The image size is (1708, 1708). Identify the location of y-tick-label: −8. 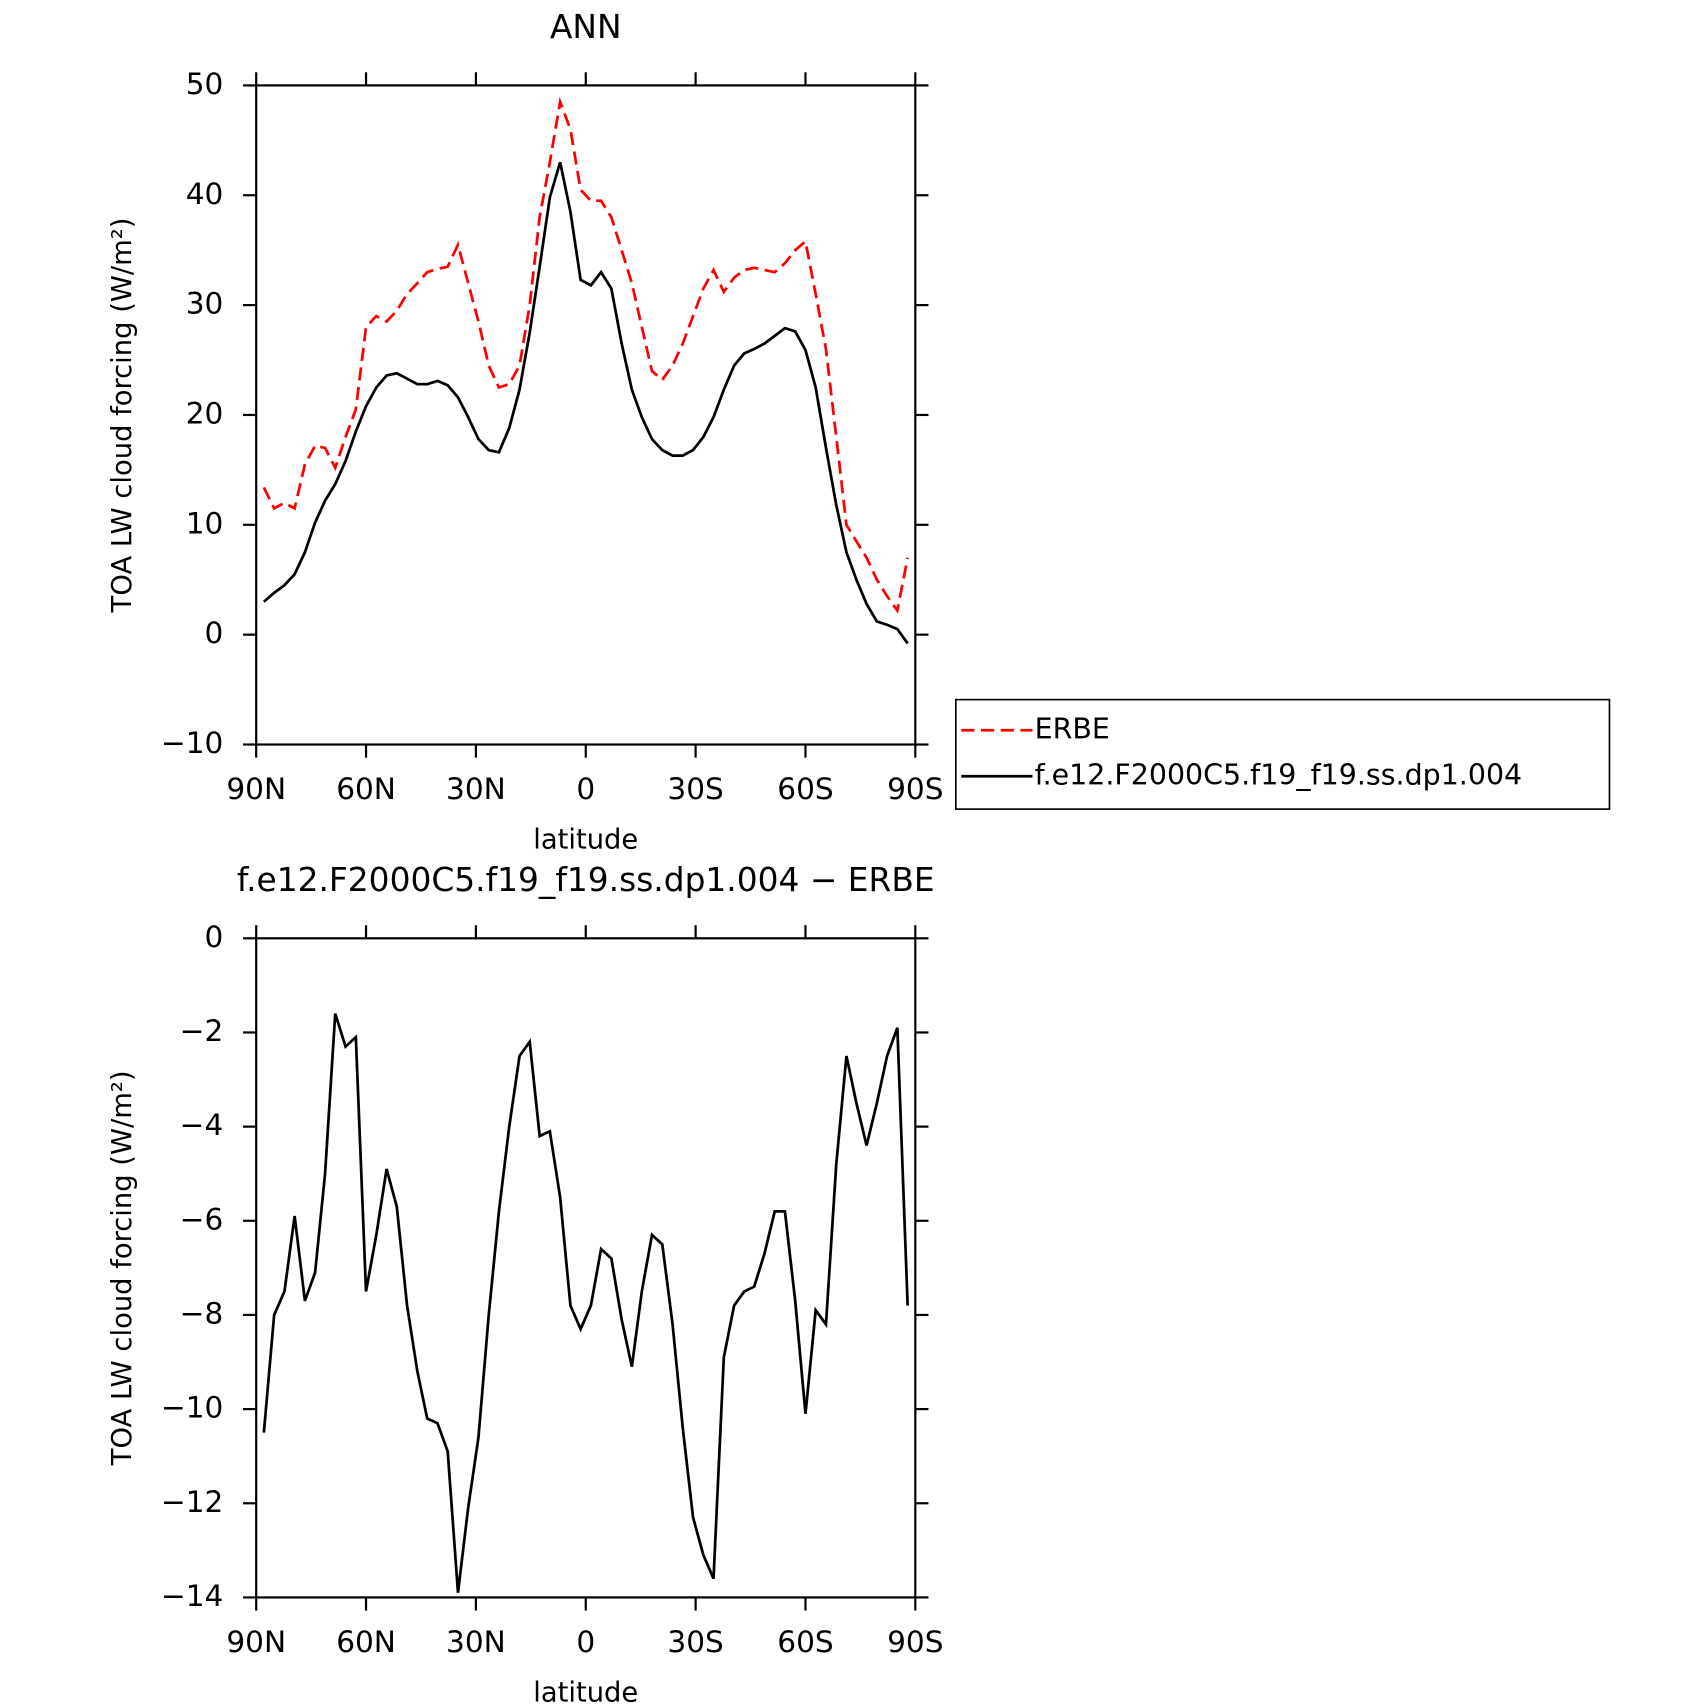
(202, 1313).